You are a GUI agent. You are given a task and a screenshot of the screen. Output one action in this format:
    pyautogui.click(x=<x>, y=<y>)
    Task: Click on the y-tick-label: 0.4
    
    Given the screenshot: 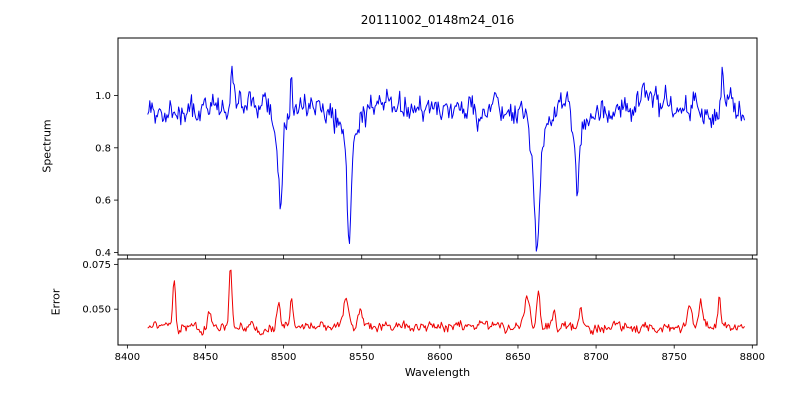 What is the action you would take?
    pyautogui.click(x=103, y=253)
    